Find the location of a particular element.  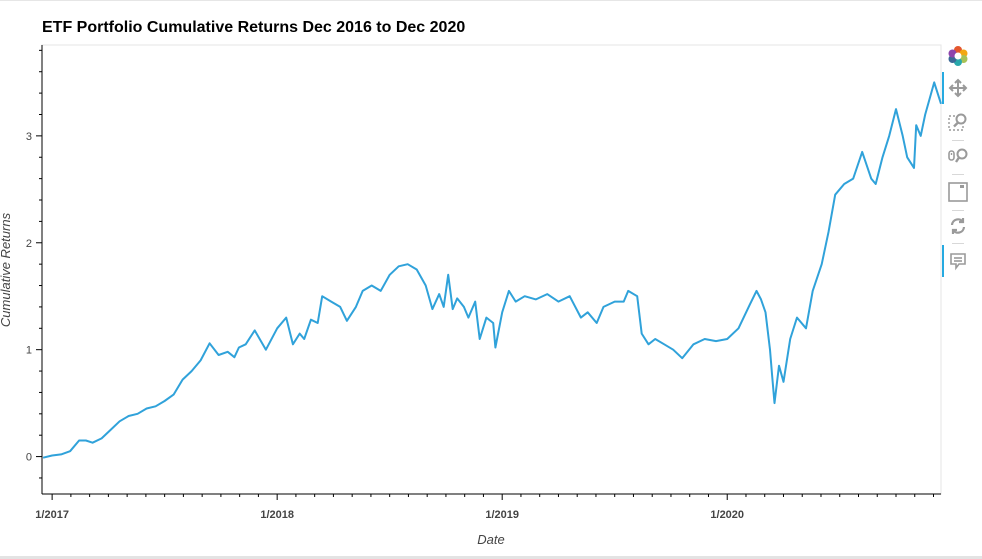

bottom-scrollbar-edge is located at coordinates (491, 557).